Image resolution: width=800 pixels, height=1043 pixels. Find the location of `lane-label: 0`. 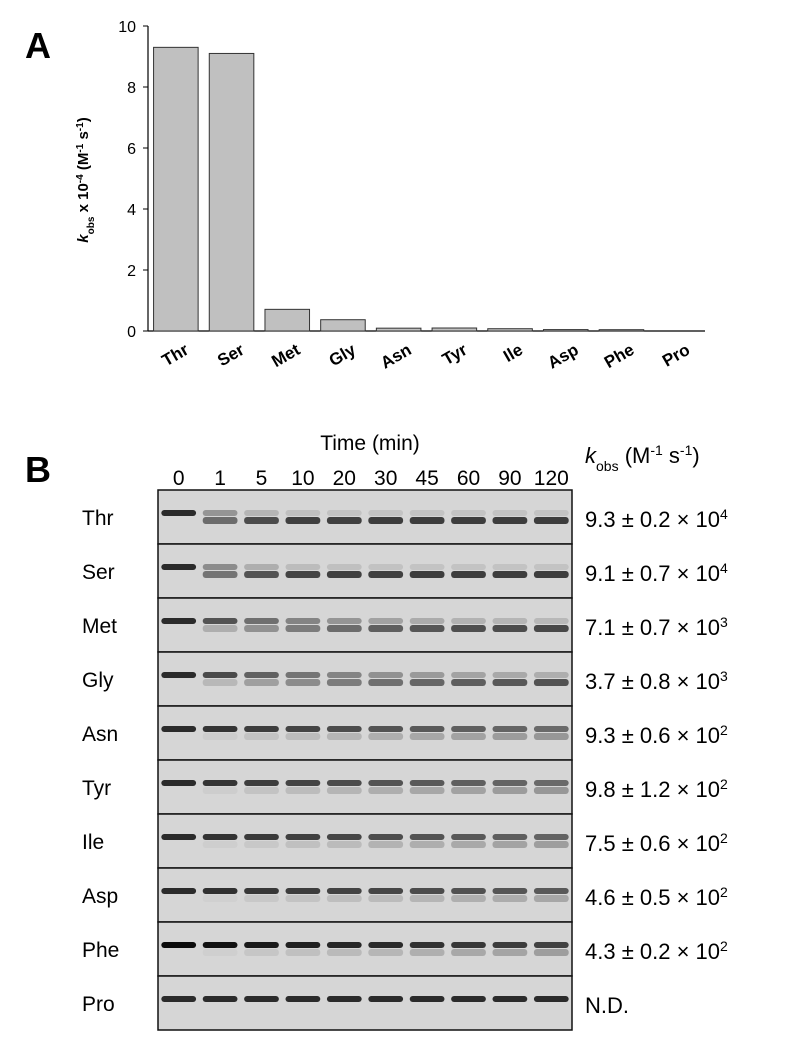

lane-label: 0 is located at coordinates (179, 478).